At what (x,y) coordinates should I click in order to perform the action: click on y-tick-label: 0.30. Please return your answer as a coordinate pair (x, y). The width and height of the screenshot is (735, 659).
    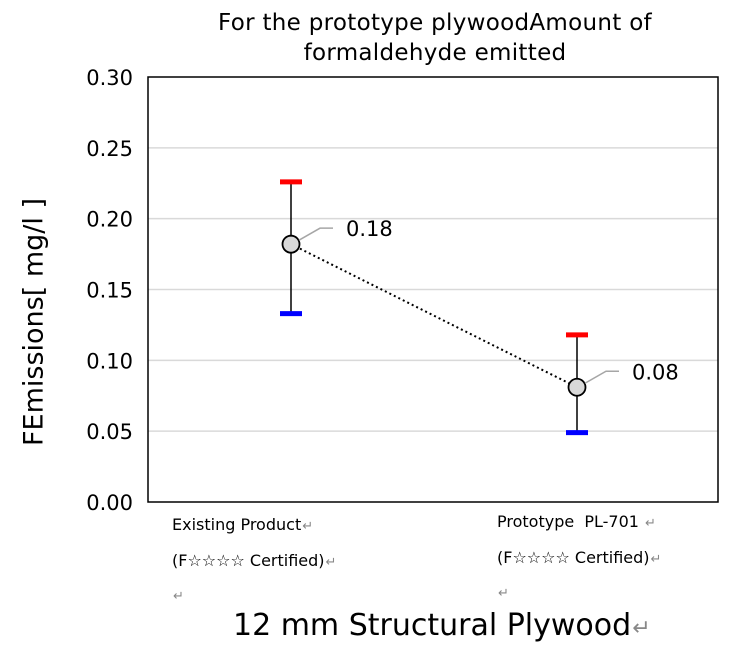
    Looking at the image, I should click on (109, 78).